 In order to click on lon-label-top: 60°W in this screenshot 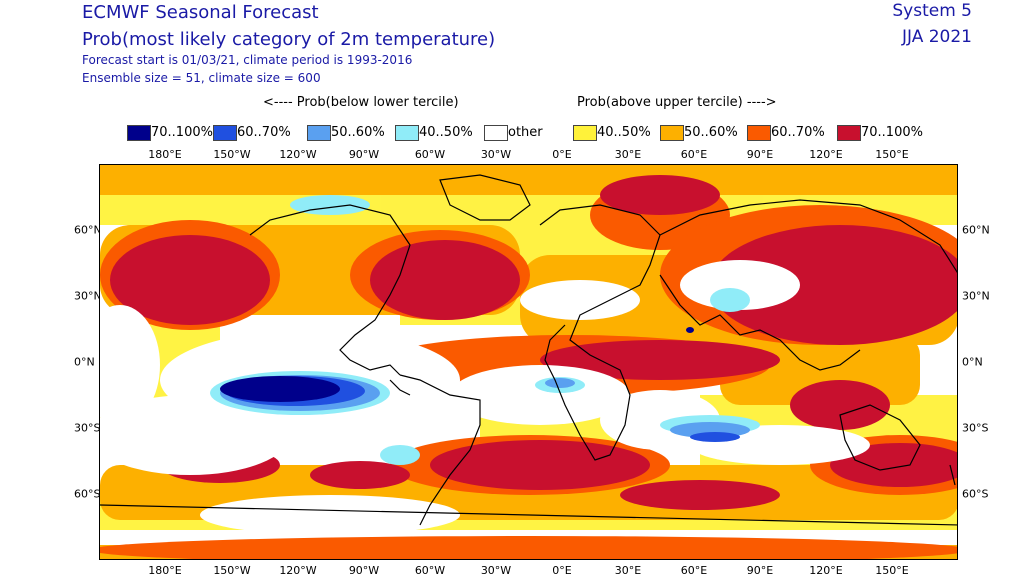, I will do `click(430, 154)`.